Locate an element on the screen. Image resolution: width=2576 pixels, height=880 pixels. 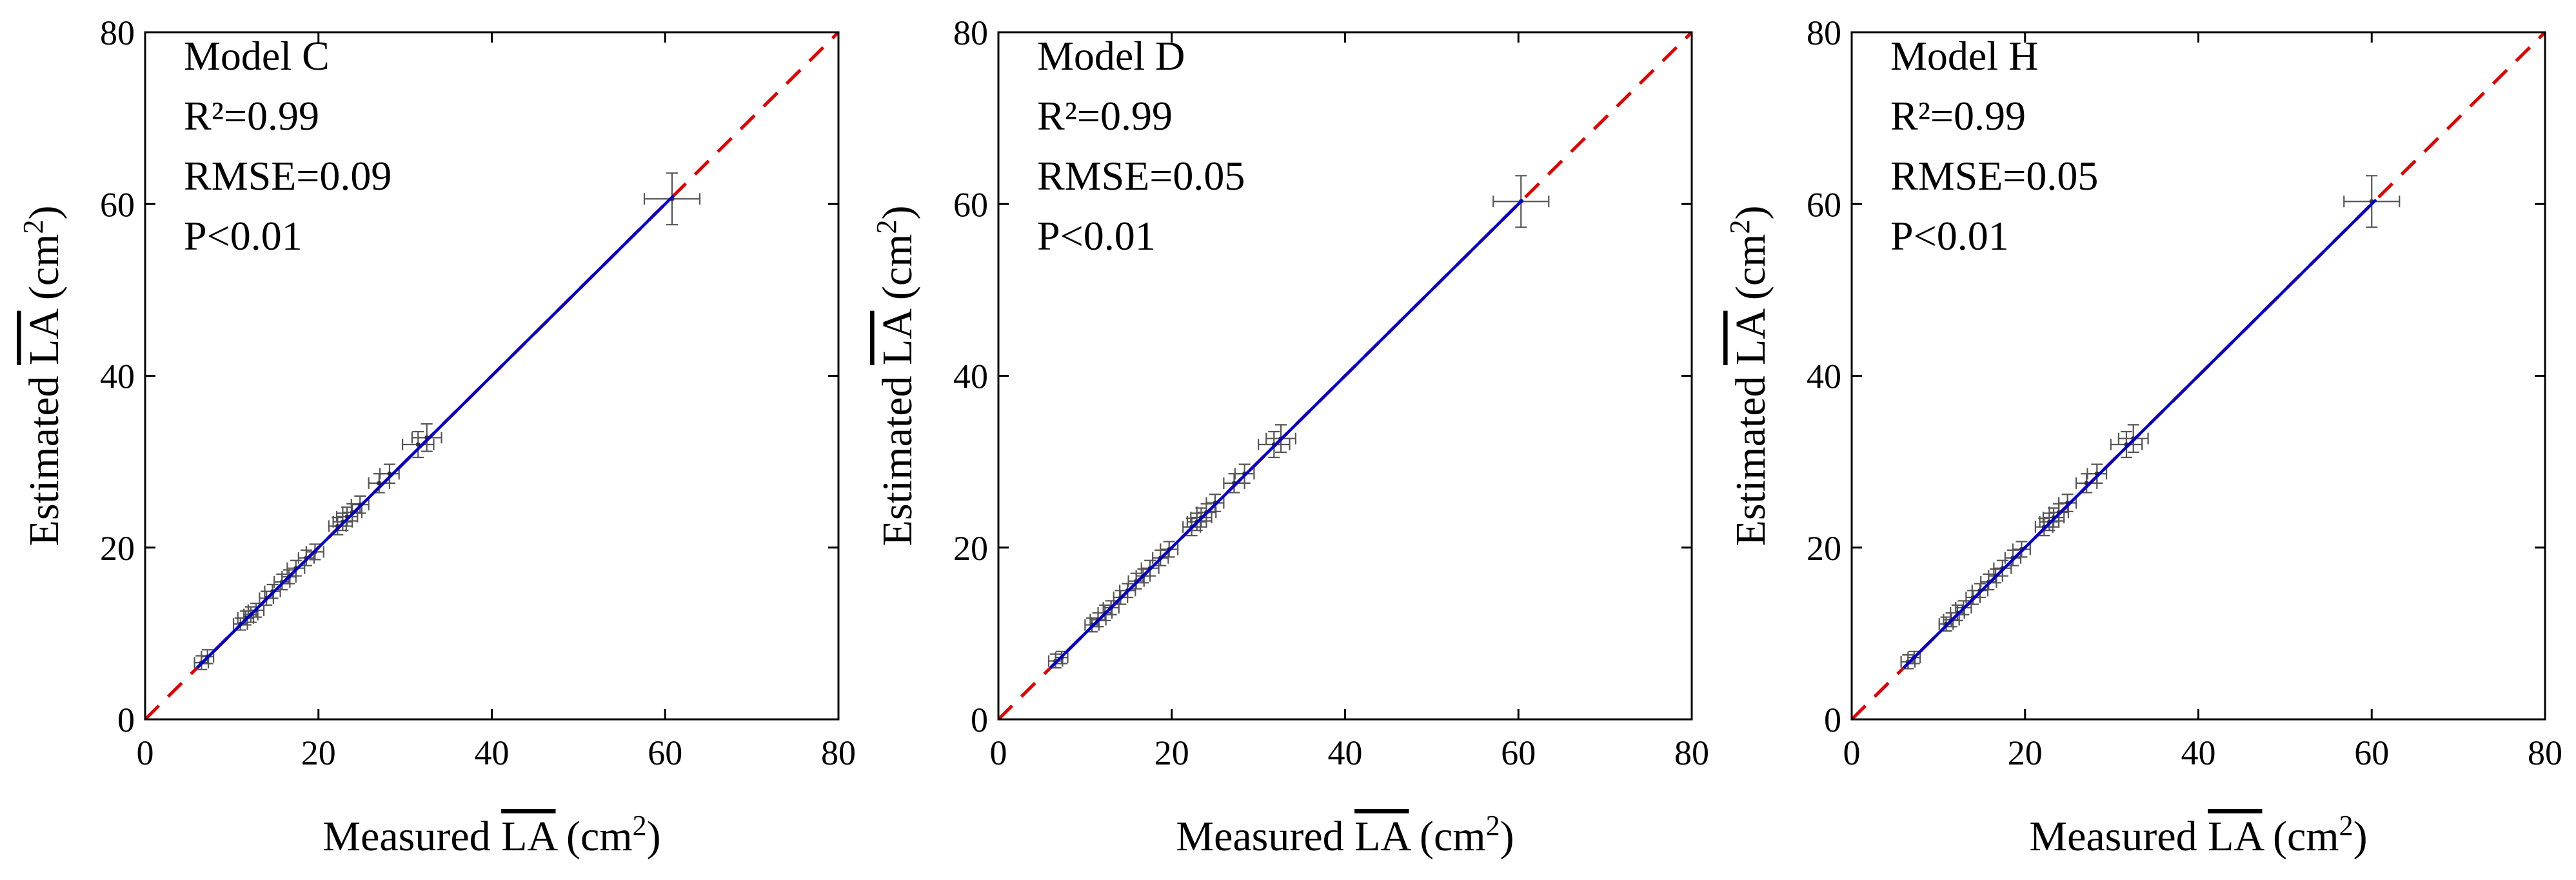
annotation-text: Model H is located at coordinates (1964, 56).